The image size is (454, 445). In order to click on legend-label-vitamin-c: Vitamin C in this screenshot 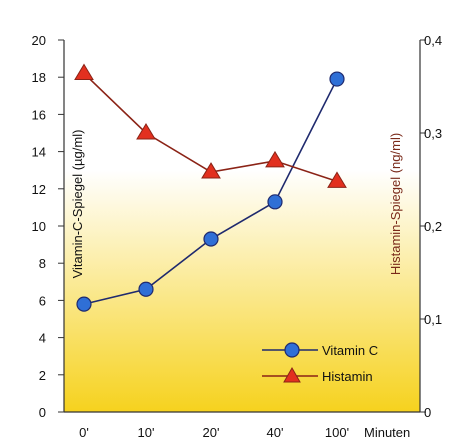, I will do `click(350, 350)`.